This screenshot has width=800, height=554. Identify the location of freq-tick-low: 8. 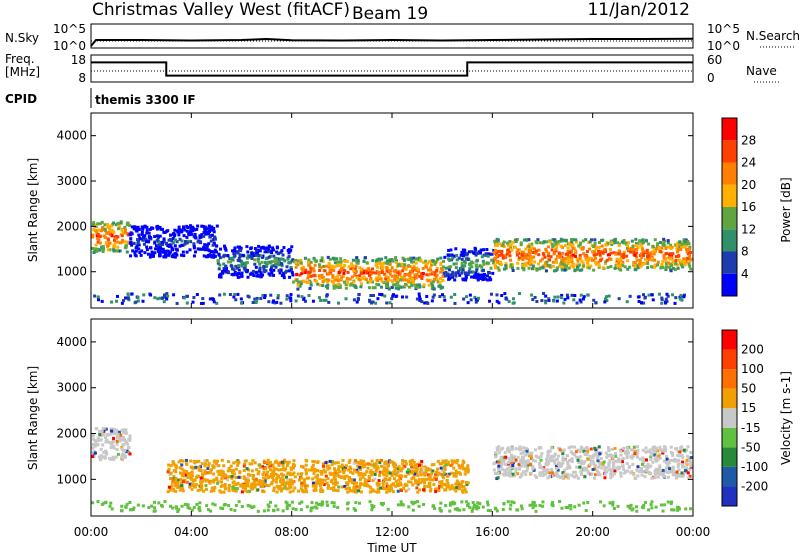
(82, 78).